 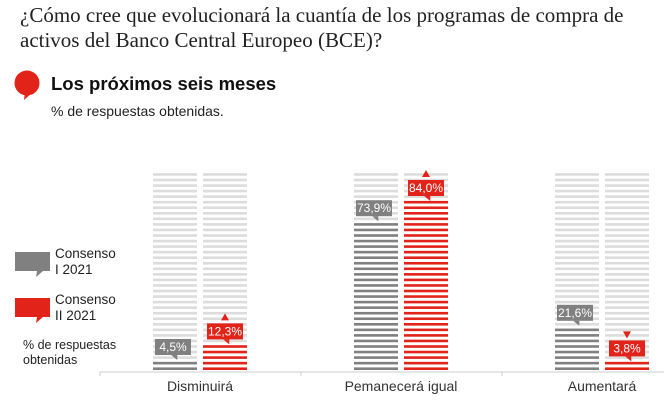 I want to click on chart-subtitle: Los próximos seis meses, so click(x=164, y=83).